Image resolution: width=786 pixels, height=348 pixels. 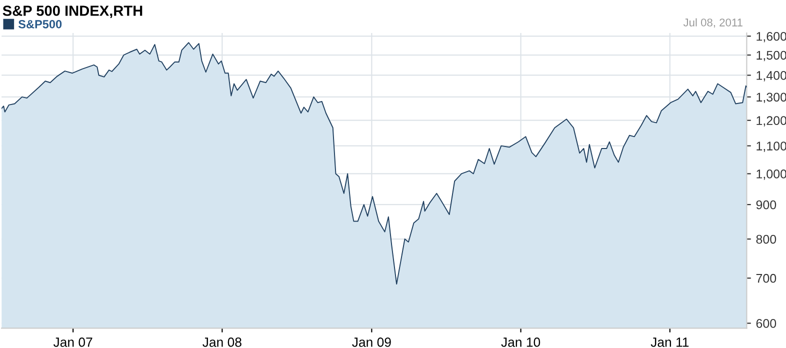 What do you see at coordinates (766, 205) in the screenshot?
I see `y-tick-label: 900` at bounding box center [766, 205].